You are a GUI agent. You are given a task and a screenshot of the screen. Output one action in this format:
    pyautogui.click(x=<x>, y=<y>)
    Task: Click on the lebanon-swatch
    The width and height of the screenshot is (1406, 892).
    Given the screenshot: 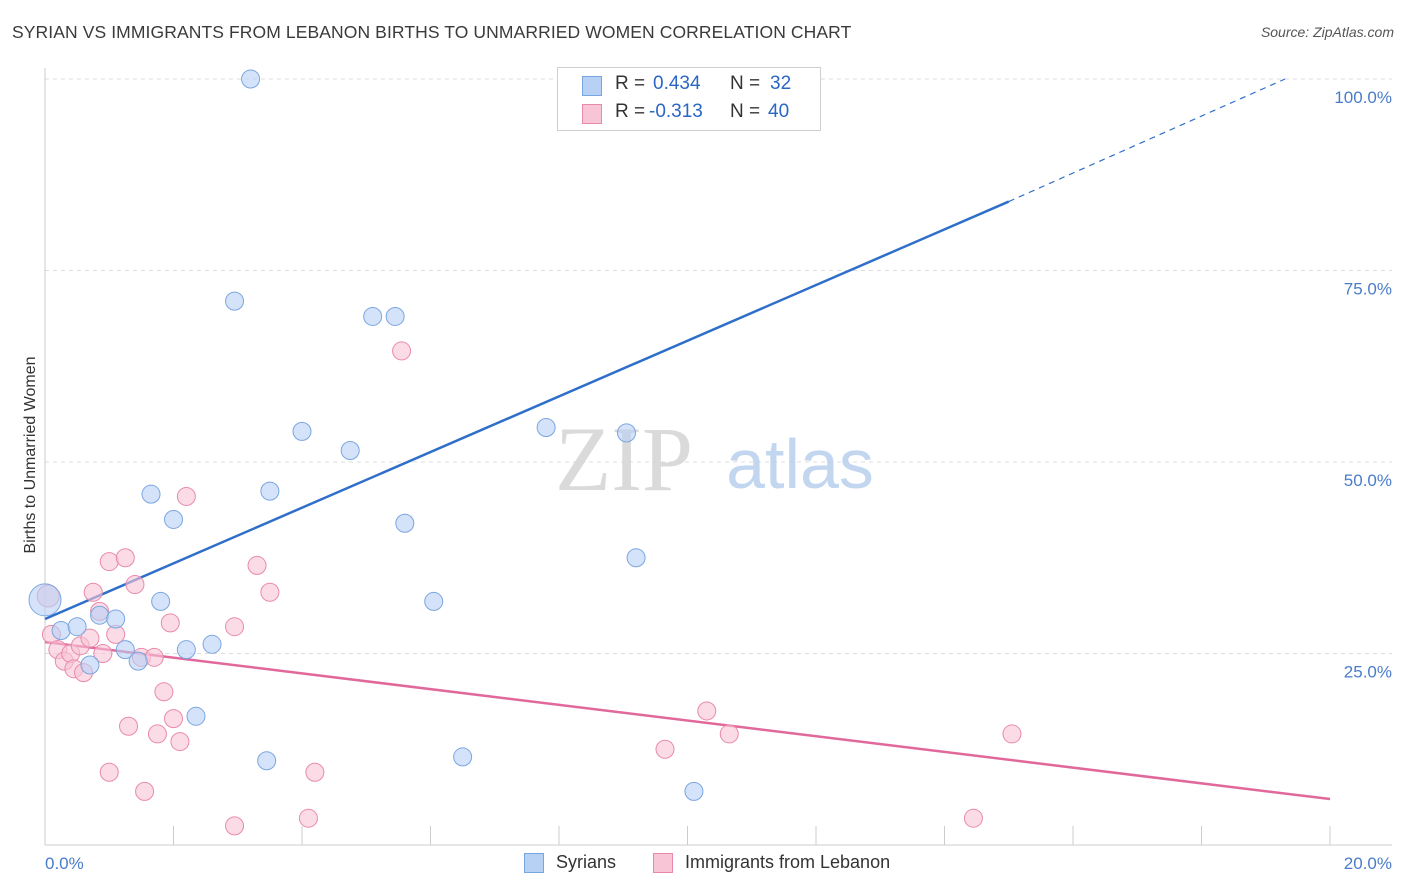 What is the action you would take?
    pyautogui.click(x=592, y=114)
    